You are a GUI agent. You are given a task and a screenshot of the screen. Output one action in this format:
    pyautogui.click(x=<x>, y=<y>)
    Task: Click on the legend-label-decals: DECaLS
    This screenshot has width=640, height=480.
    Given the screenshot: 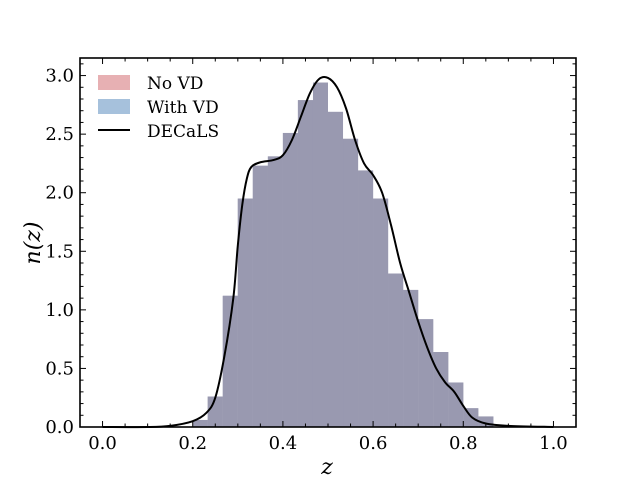 What is the action you would take?
    pyautogui.click(x=183, y=132)
    